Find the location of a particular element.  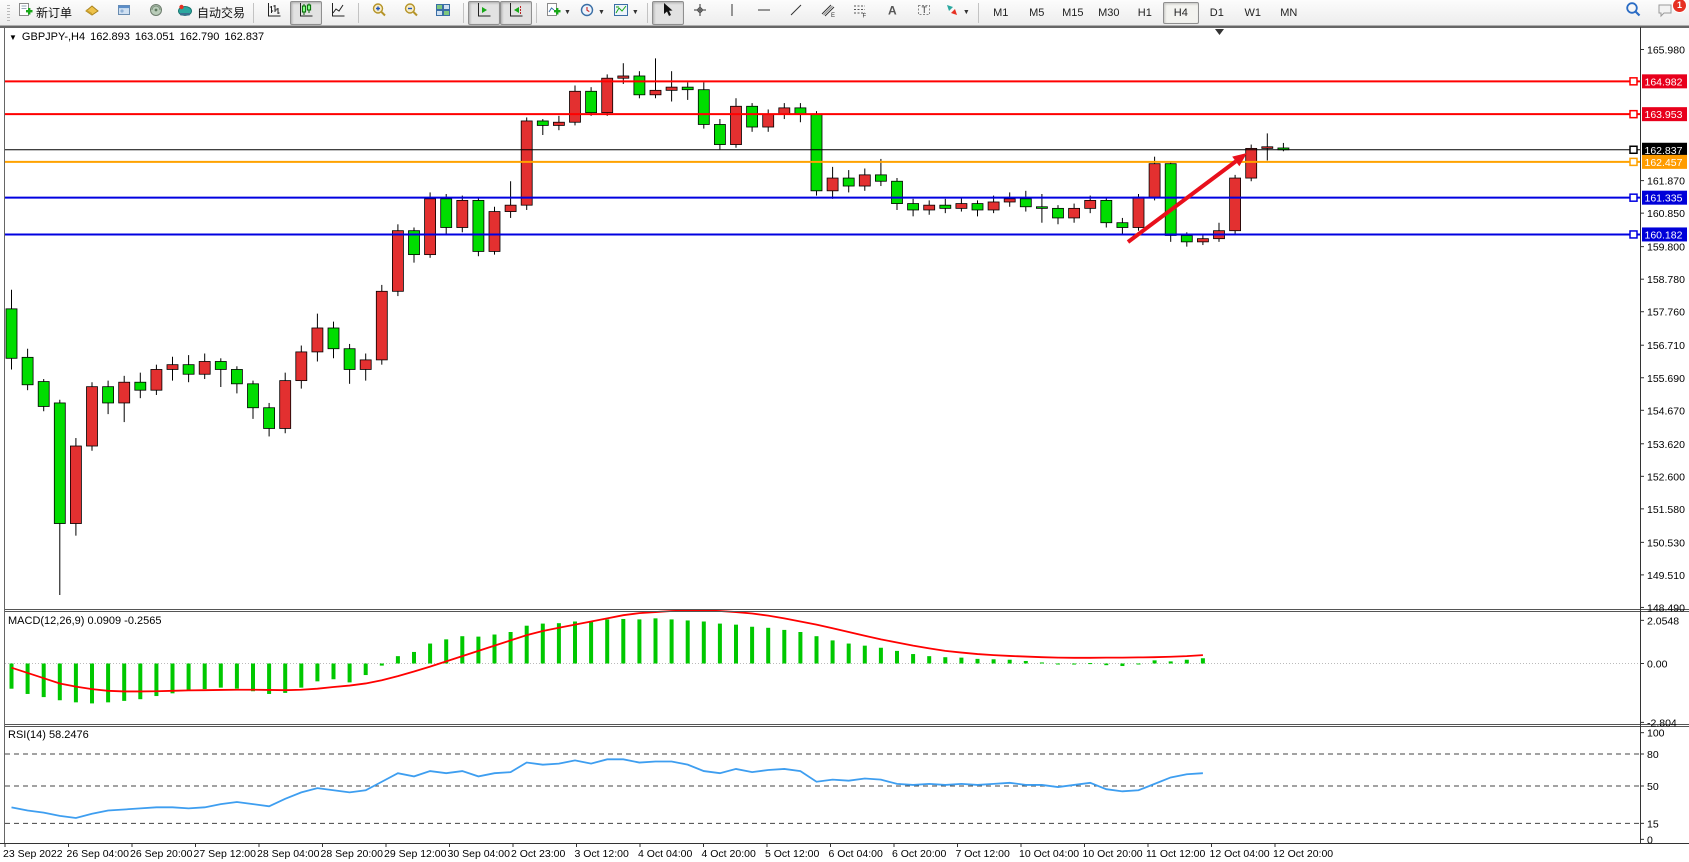

high-value: 163.051 is located at coordinates (154, 37).